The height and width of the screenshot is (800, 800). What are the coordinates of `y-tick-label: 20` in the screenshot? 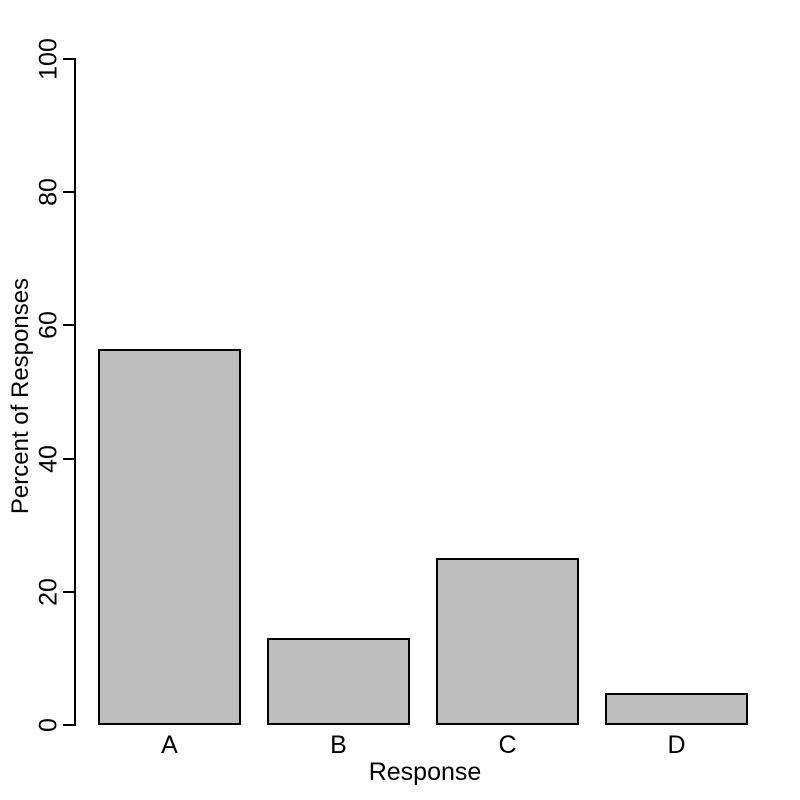 It's located at (48, 591).